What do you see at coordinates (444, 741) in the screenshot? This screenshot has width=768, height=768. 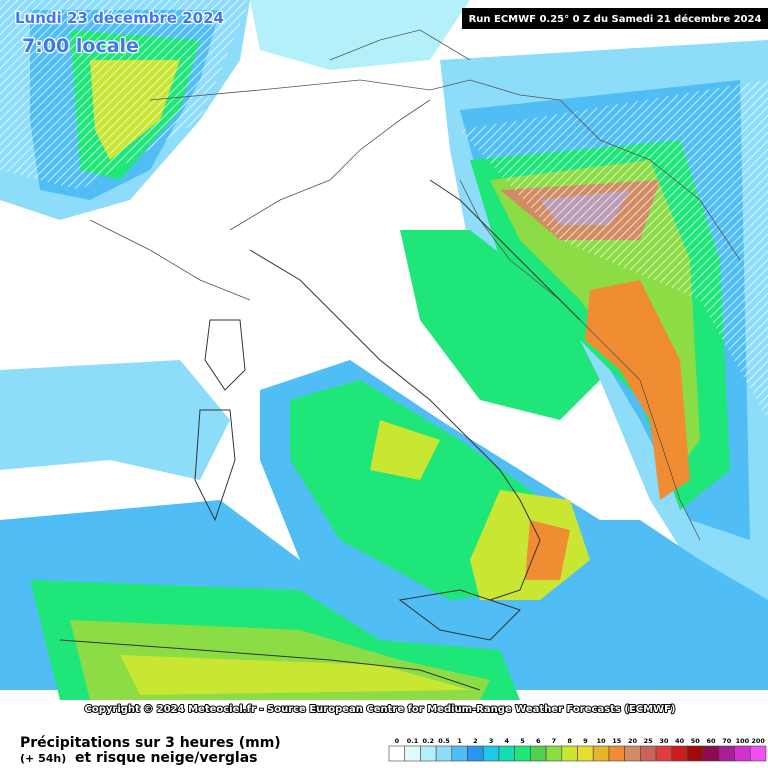 I see `legend-label: 0.5` at bounding box center [444, 741].